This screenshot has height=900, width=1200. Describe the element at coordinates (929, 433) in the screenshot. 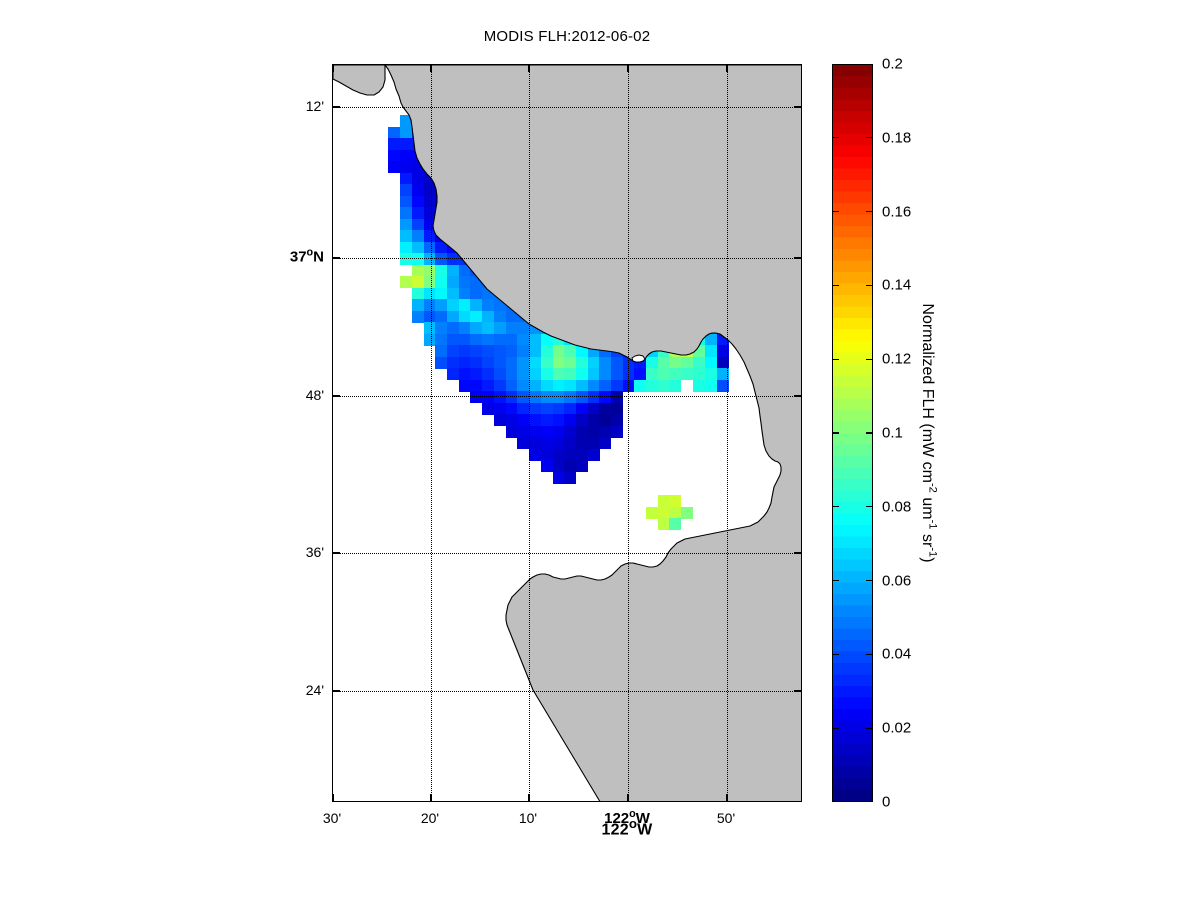

I see `colorbar-label-text: Normalized FLH (mW cm-2 um-1 sr-1)` at that location.